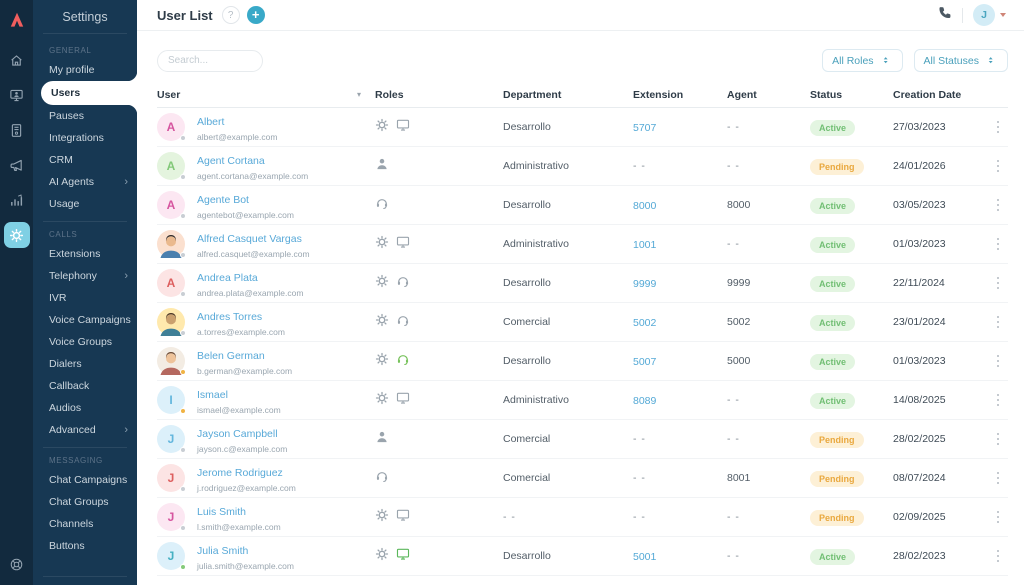  I want to click on sidebar-item-extensions: Extensions, so click(85, 254).